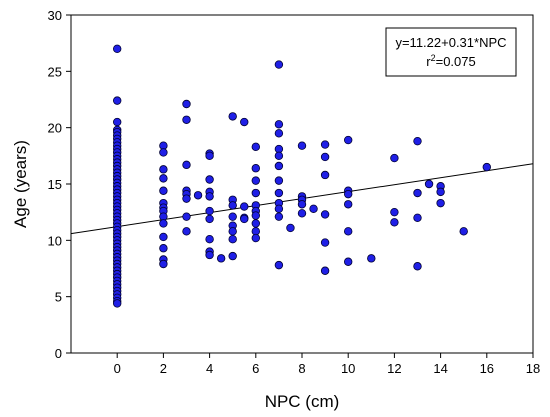  What do you see at coordinates (163, 368) in the screenshot?
I see `x-tick-label: 2` at bounding box center [163, 368].